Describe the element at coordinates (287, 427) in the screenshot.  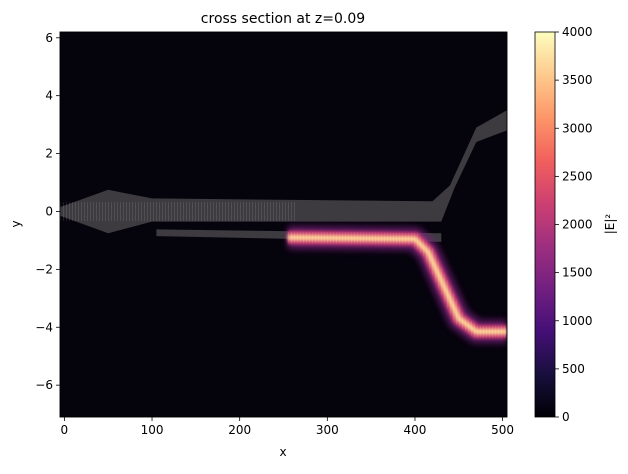
I see `x-axis: 0 100 200 300 400 500` at that location.